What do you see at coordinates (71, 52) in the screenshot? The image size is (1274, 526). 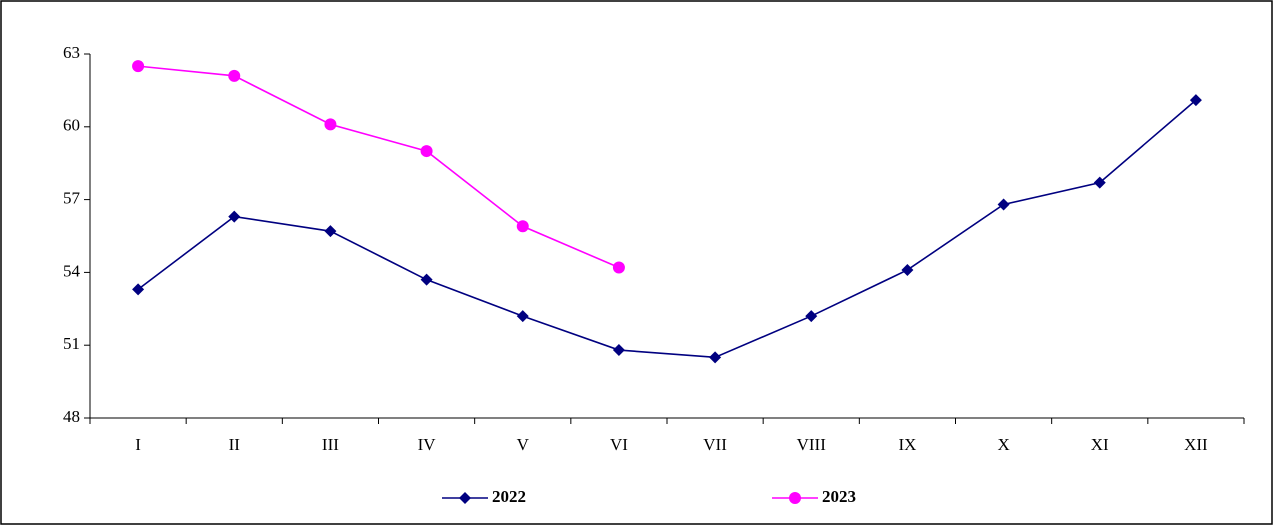 I see `y-tick-label: 63` at bounding box center [71, 52].